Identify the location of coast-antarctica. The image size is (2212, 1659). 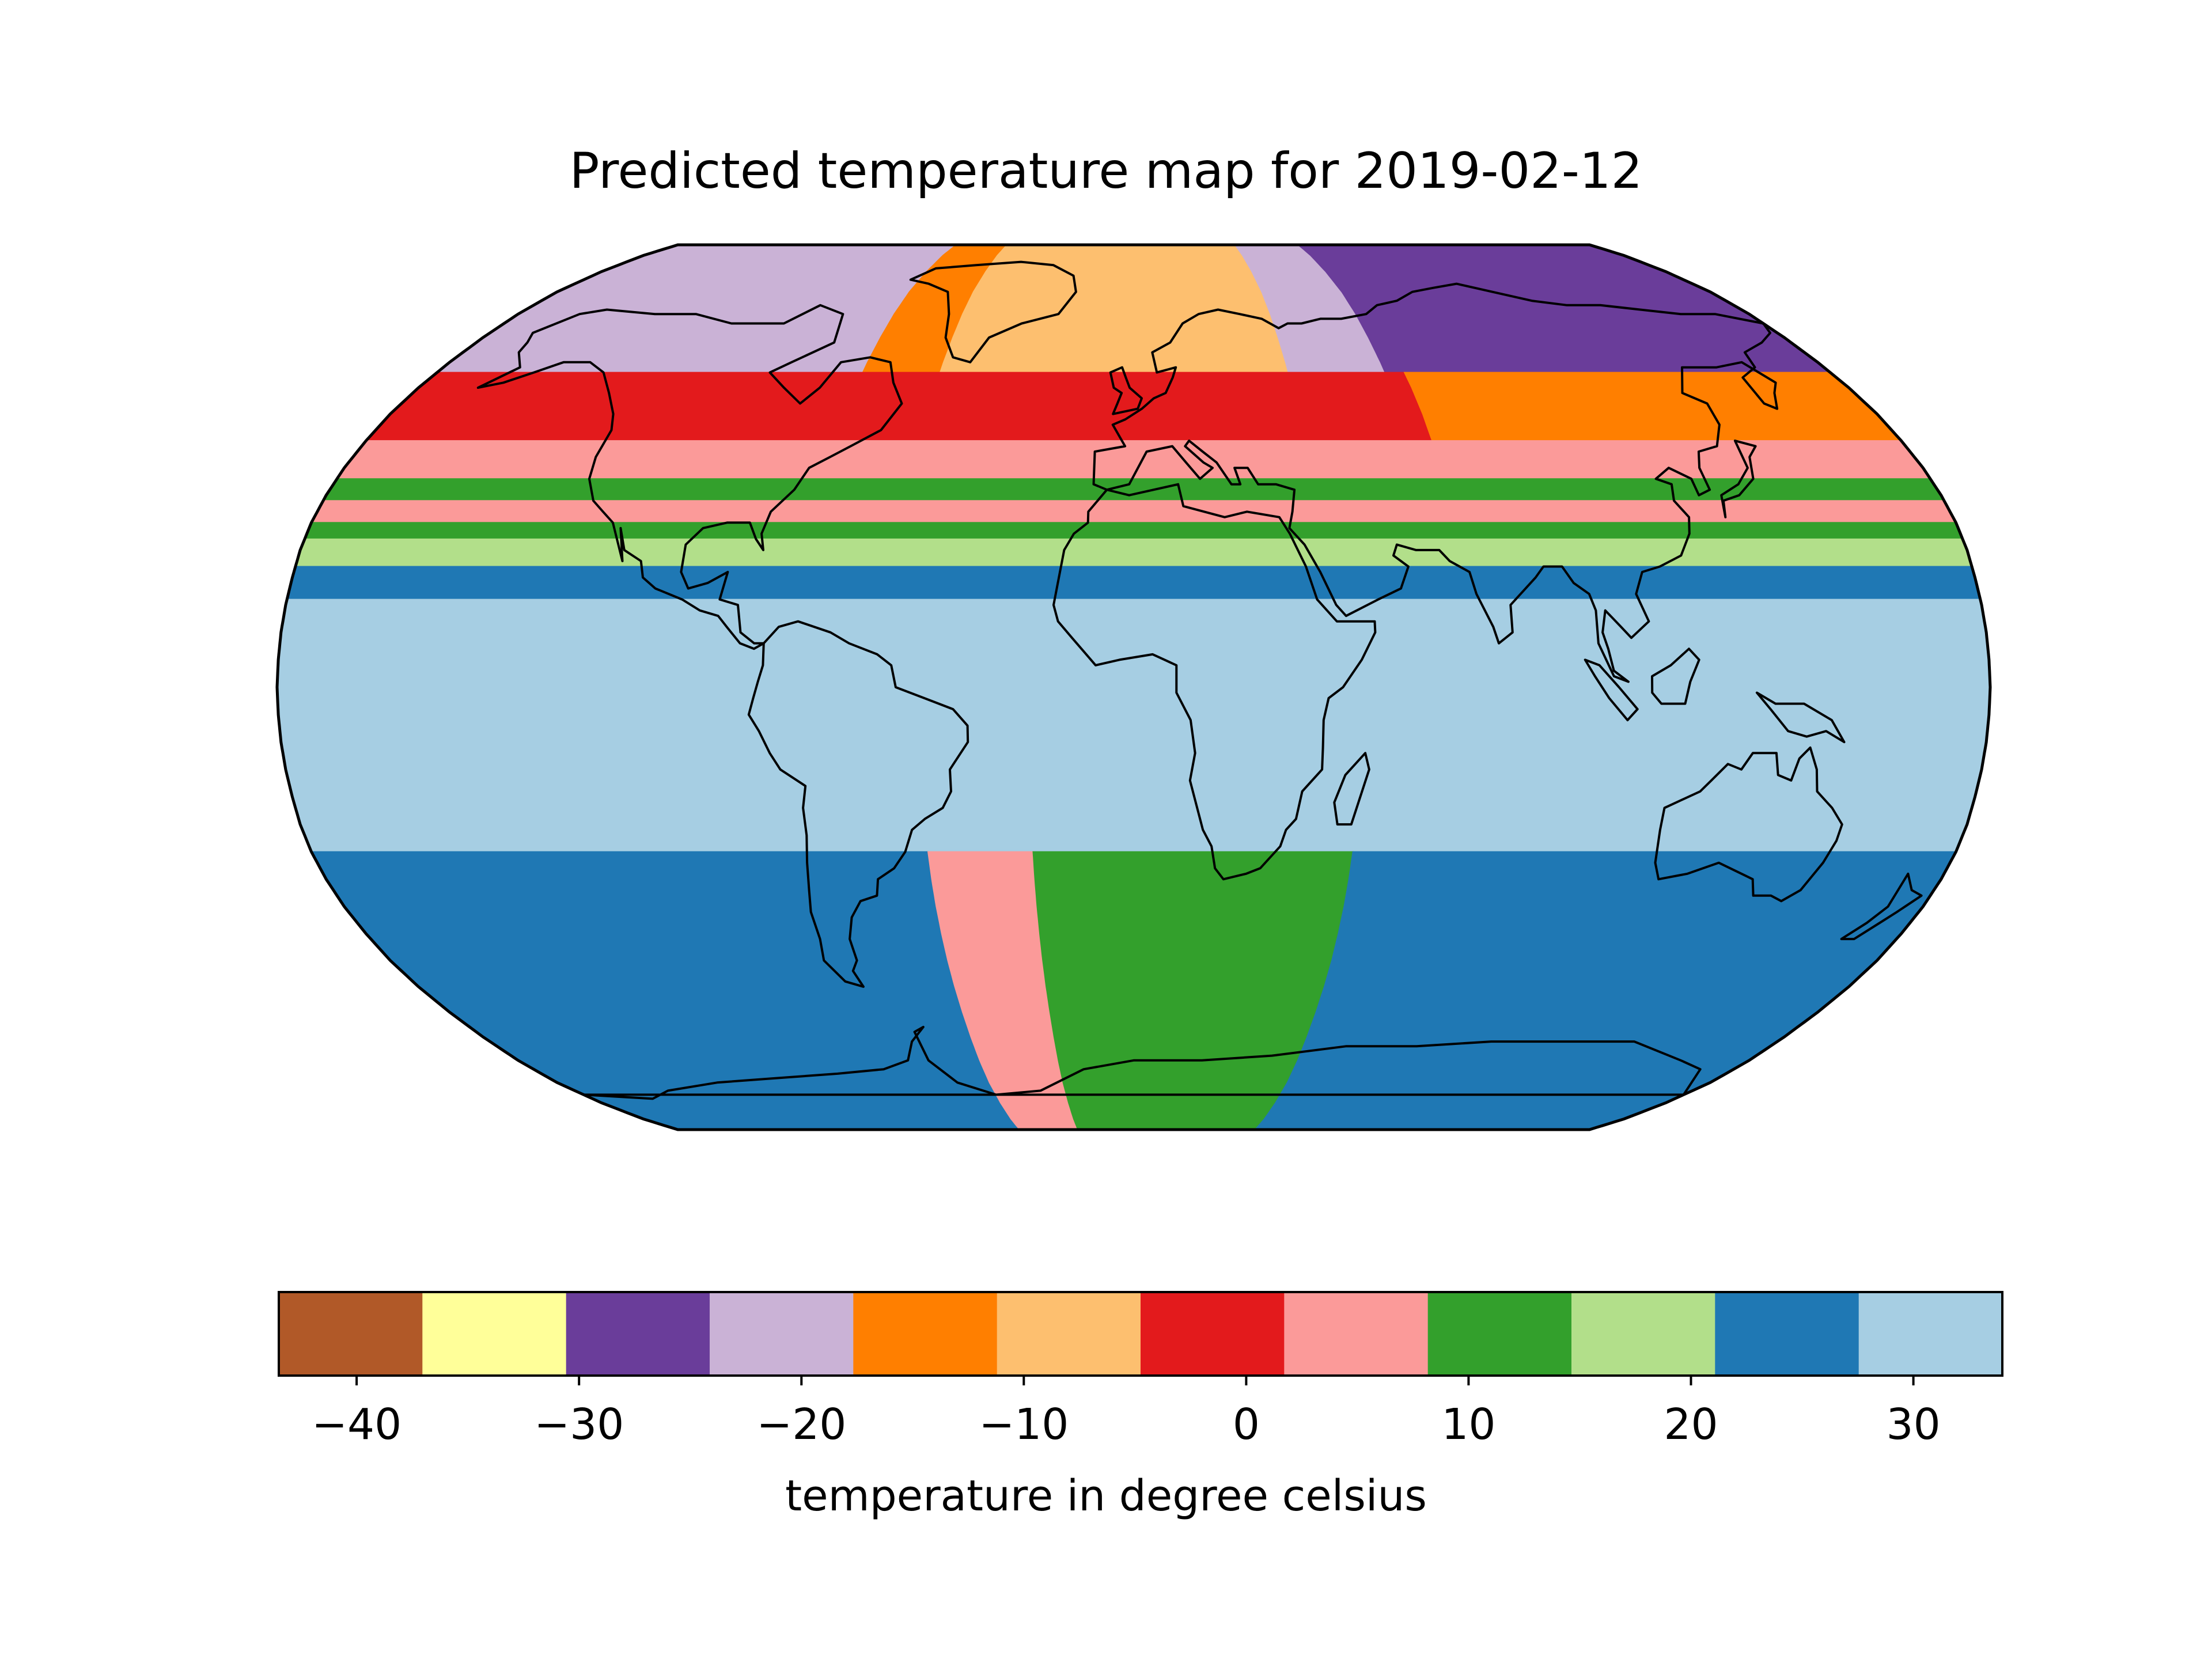
(1142, 1062).